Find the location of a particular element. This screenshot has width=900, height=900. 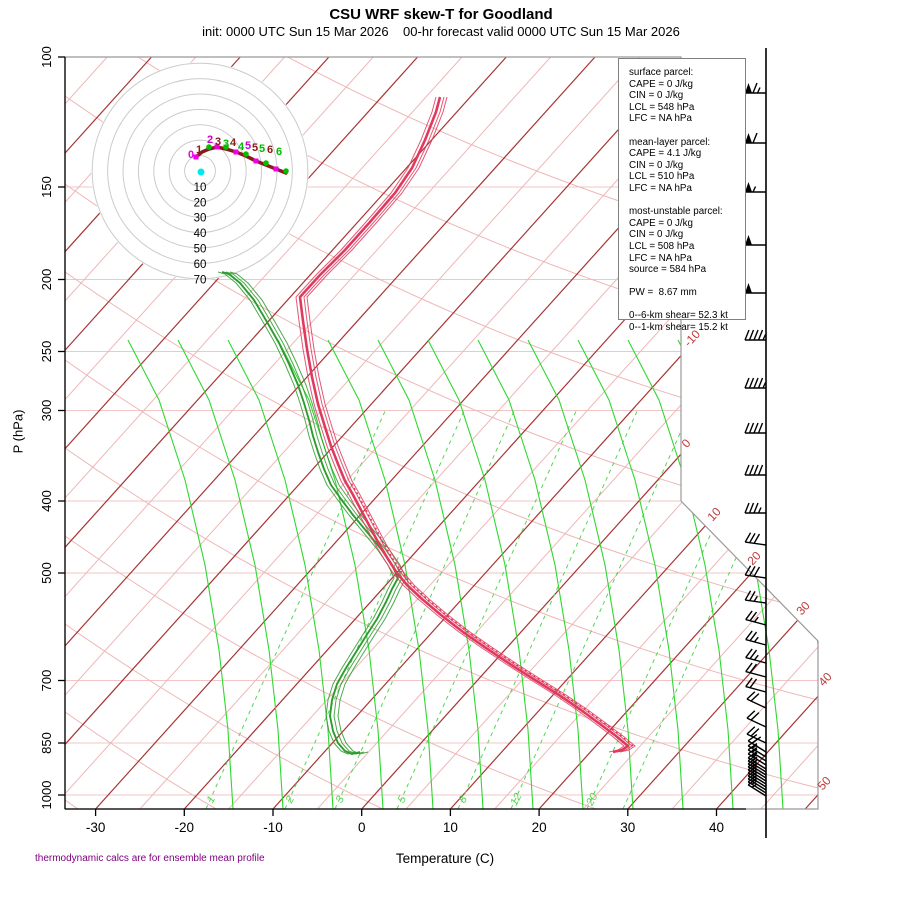

svg-text: 700 is located at coordinates (46, 681).